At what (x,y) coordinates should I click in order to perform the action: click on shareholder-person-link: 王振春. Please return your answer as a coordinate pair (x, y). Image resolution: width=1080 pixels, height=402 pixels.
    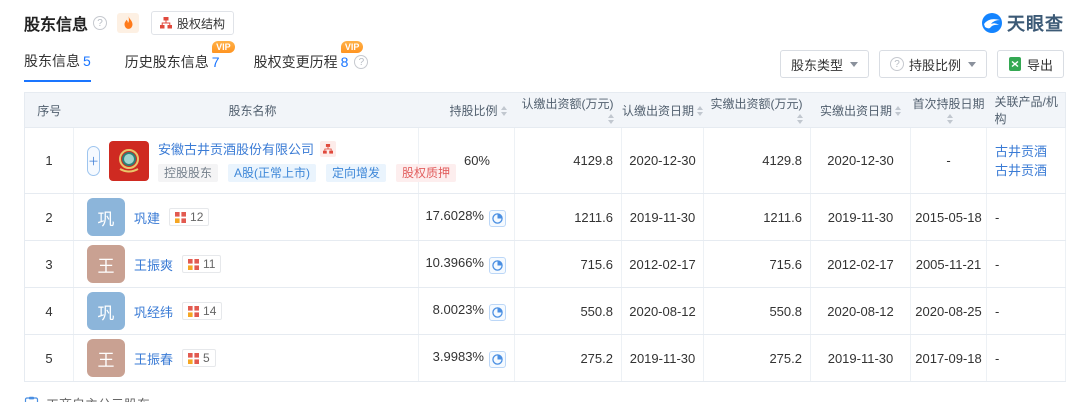
    Looking at the image, I should click on (154, 359).